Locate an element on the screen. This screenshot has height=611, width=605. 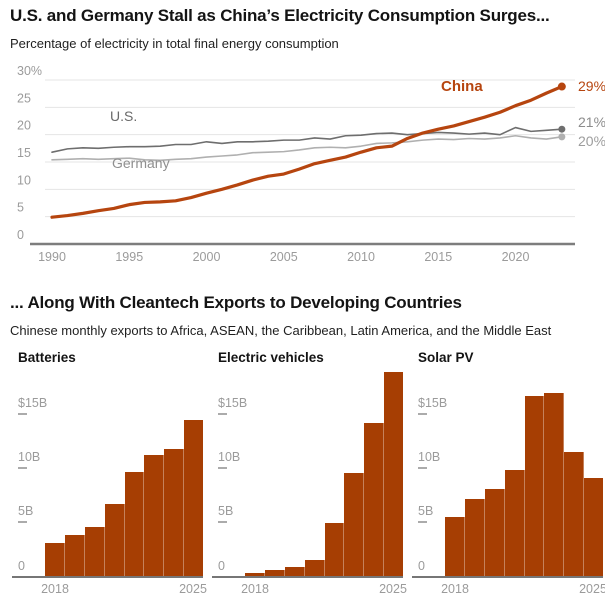
x-tick-label: 2010 is located at coordinates (361, 257).